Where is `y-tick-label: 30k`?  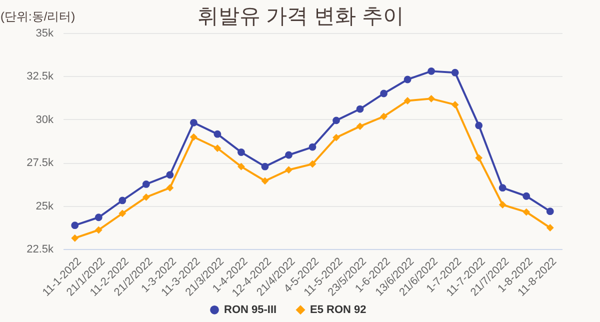 y-tick-label: 30k is located at coordinates (45, 120).